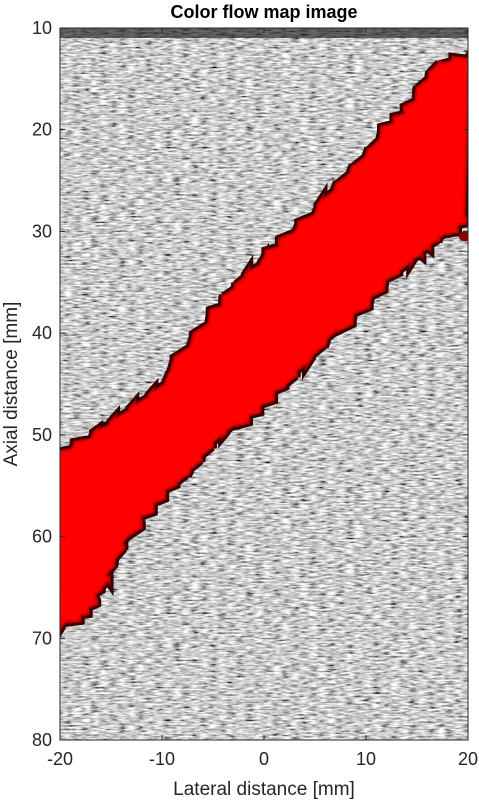 This screenshot has width=479, height=806. I want to click on y-tick-label: 70, so click(42, 638).